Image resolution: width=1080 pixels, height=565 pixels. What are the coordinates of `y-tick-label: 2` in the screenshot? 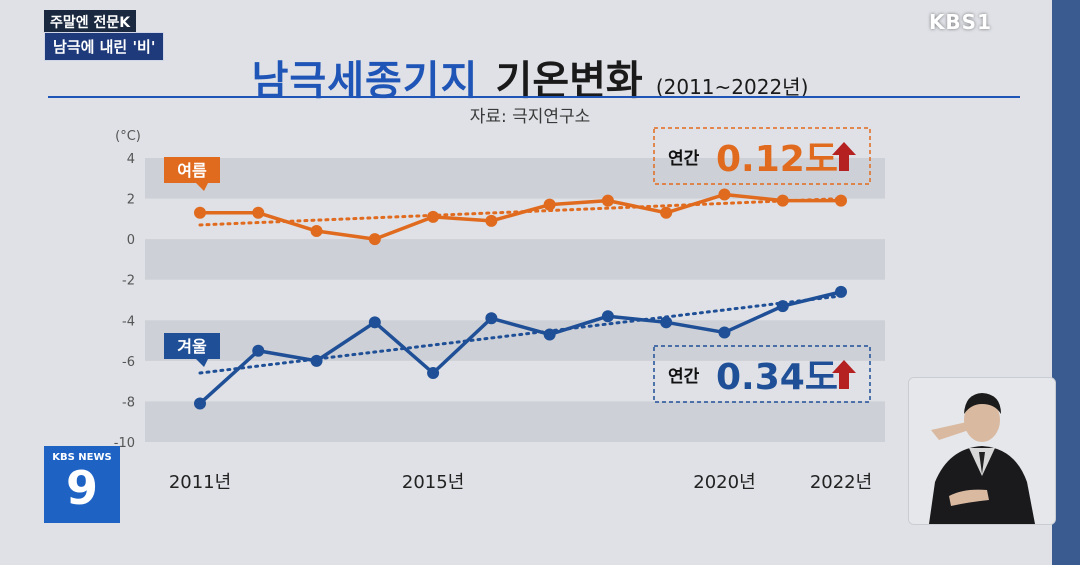 It's located at (131, 200).